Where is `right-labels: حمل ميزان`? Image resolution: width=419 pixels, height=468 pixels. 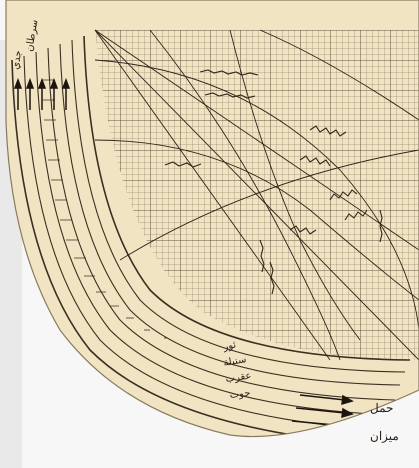 right-labels: حمل ميزان is located at coordinates (384, 422).